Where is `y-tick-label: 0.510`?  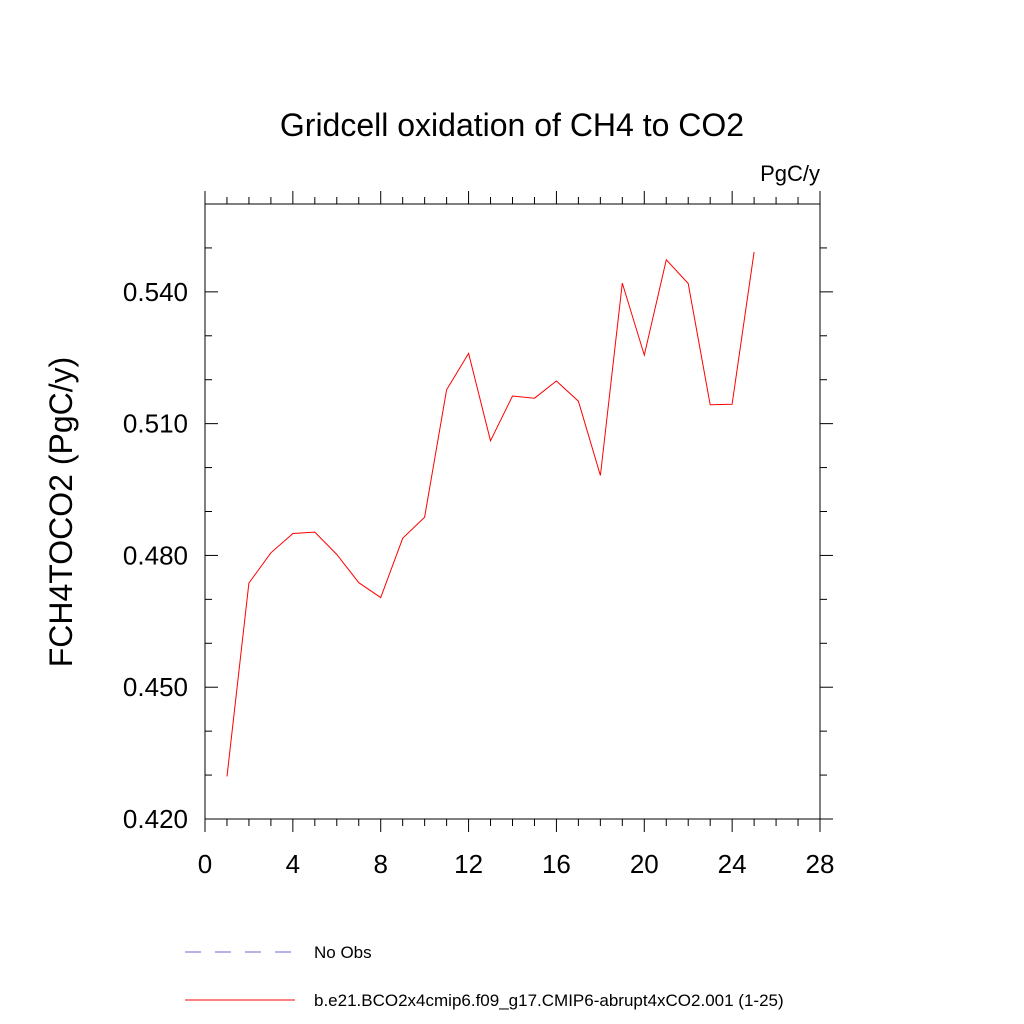 y-tick-label: 0.510 is located at coordinates (155, 424).